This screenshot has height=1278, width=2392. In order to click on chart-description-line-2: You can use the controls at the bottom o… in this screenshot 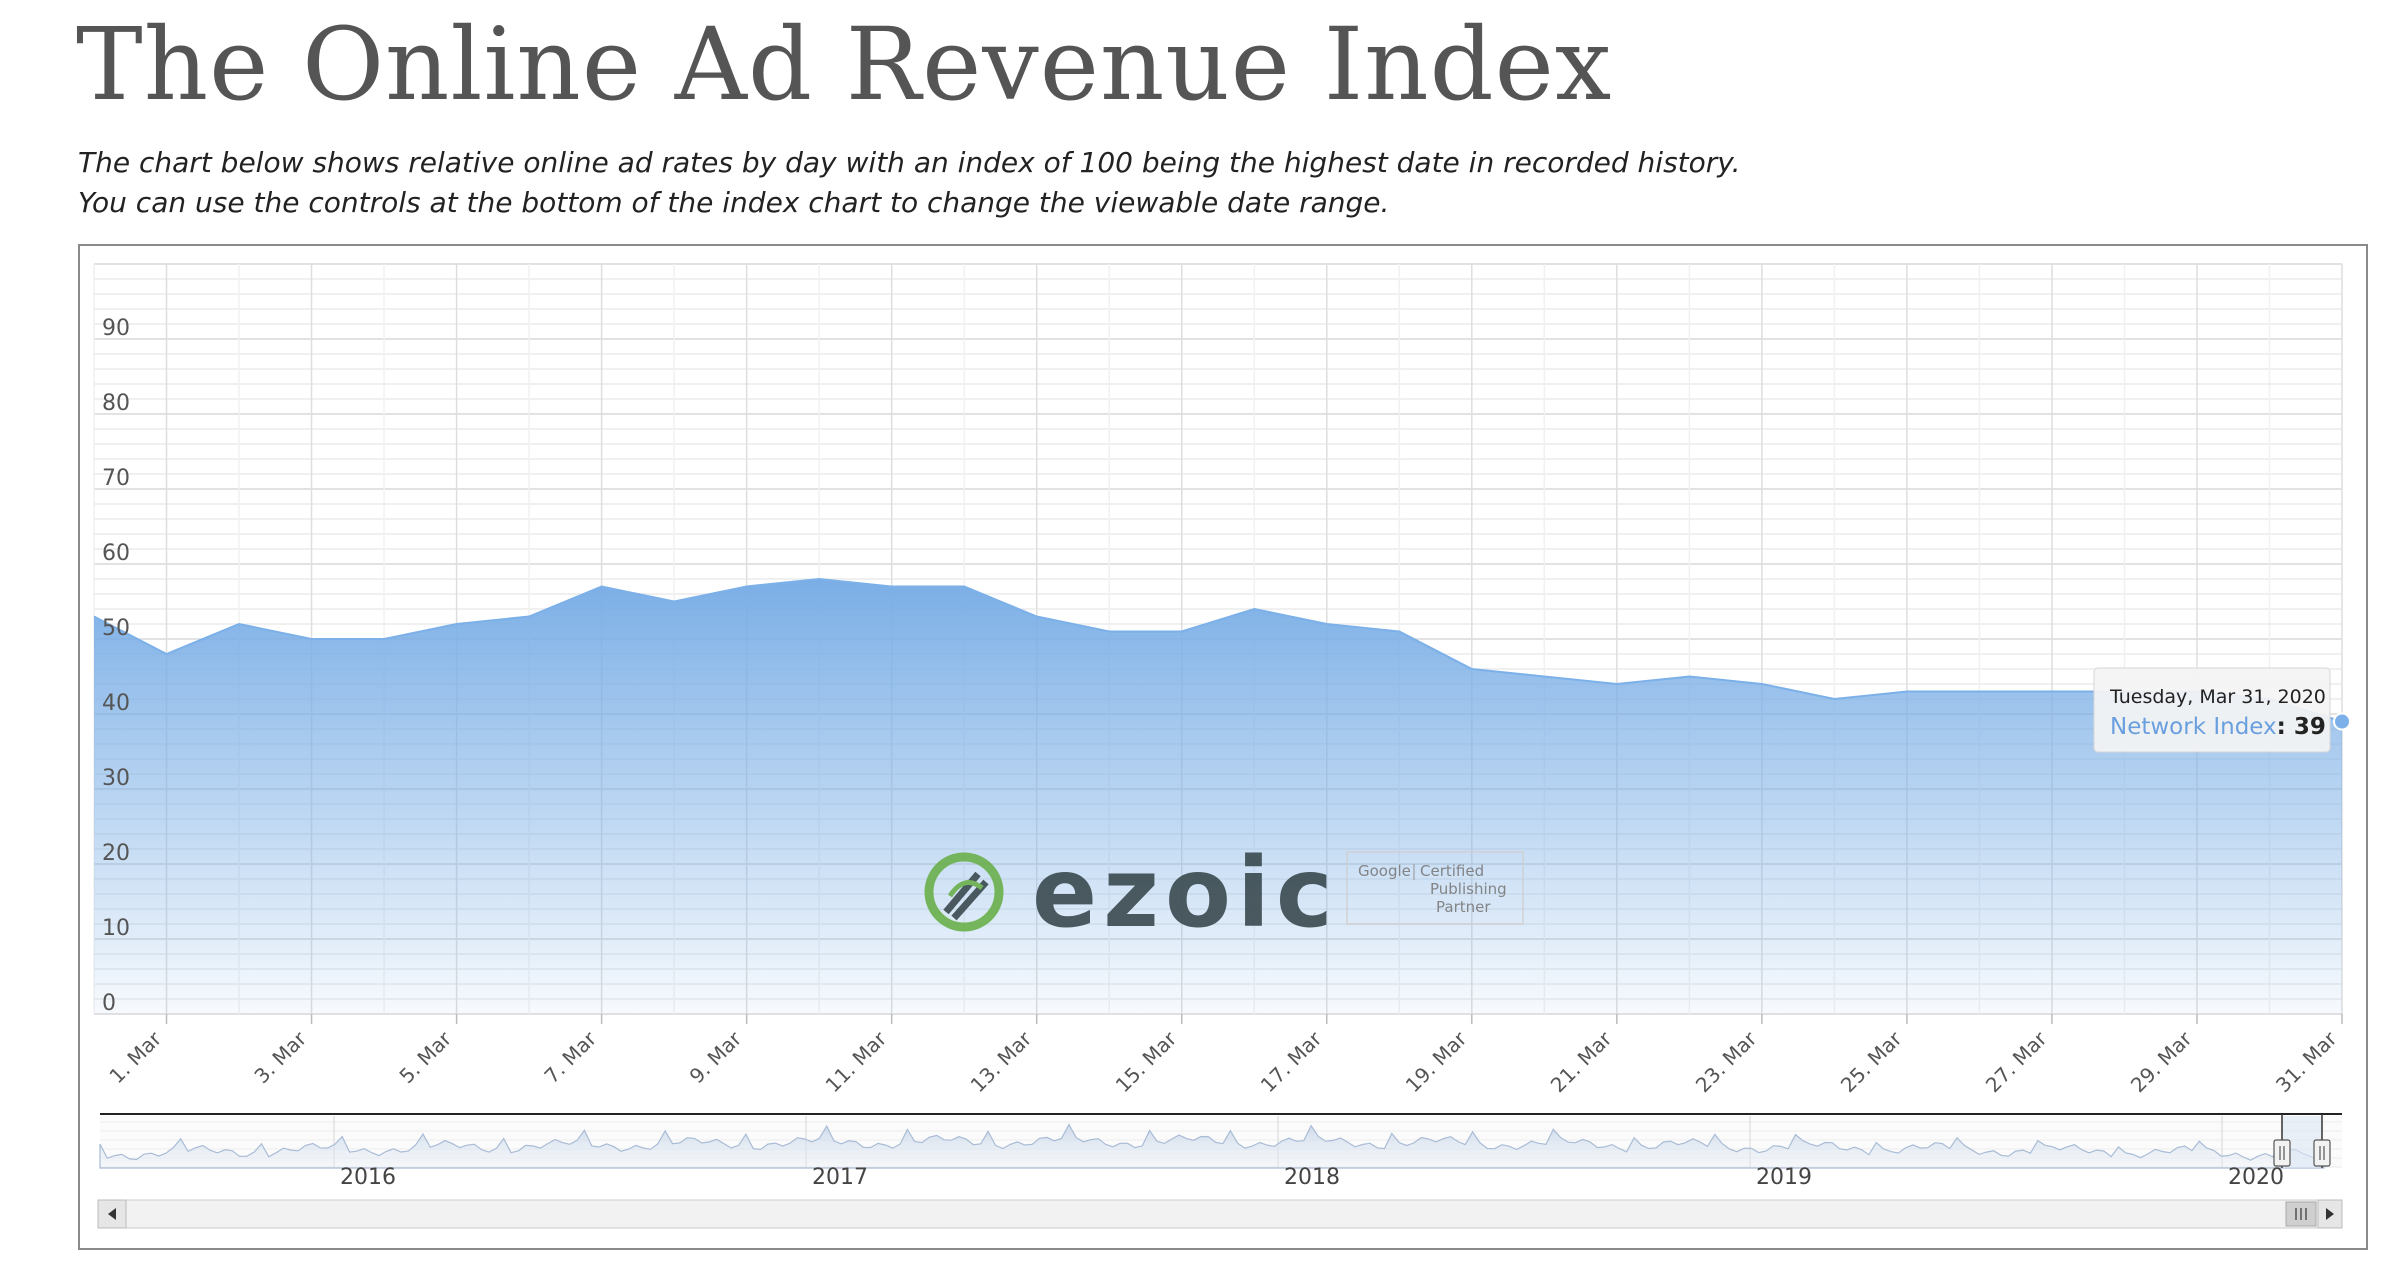, I will do `click(734, 202)`.